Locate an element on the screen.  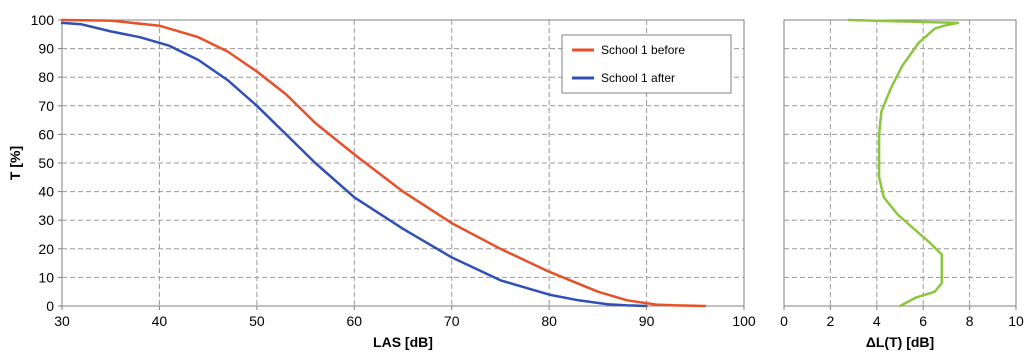
main-y-tick-label: 40 is located at coordinates (46, 192).